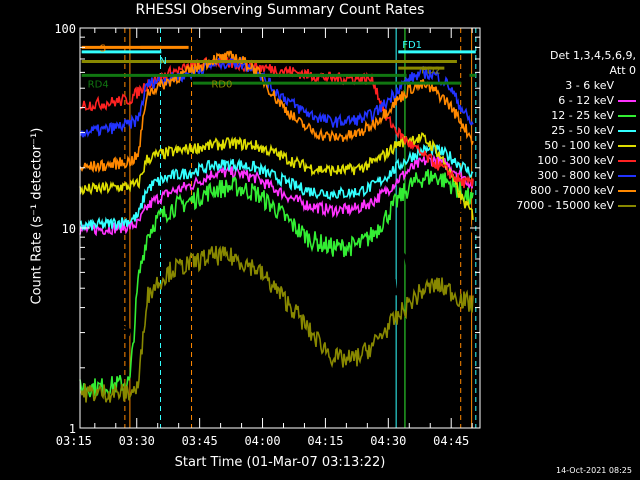 The height and width of the screenshot is (480, 640). I want to click on legend-label: 50 - 100 keV, so click(579, 145).